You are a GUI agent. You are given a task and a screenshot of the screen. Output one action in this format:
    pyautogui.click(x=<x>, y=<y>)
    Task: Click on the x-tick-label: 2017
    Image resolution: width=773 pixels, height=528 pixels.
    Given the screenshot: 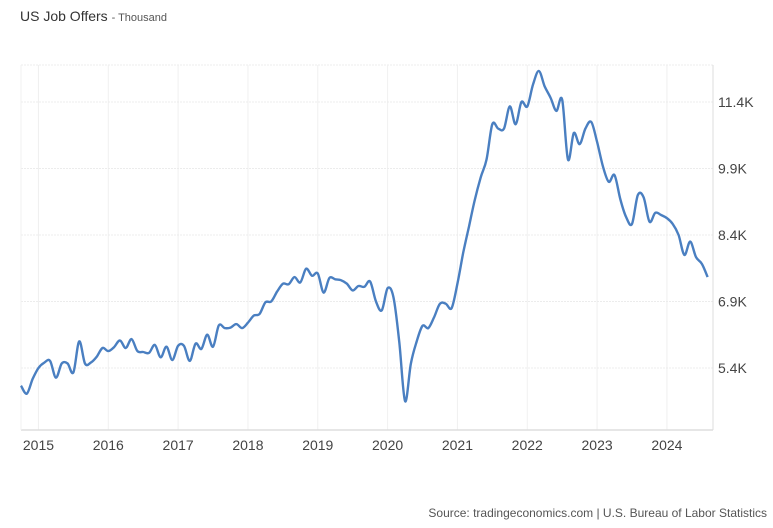 What is the action you would take?
    pyautogui.click(x=178, y=445)
    